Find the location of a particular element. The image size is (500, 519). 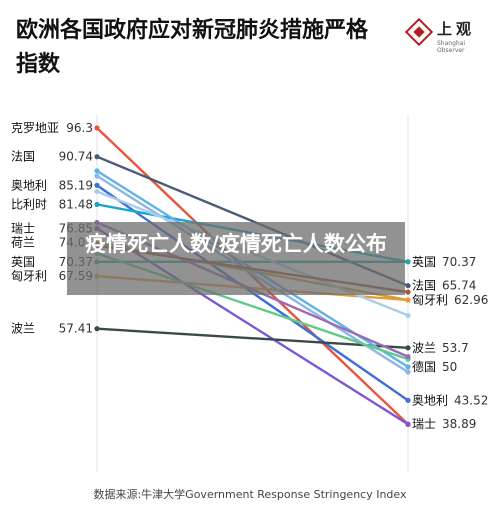

left-label-name-1: 法国 is located at coordinates (23, 157).